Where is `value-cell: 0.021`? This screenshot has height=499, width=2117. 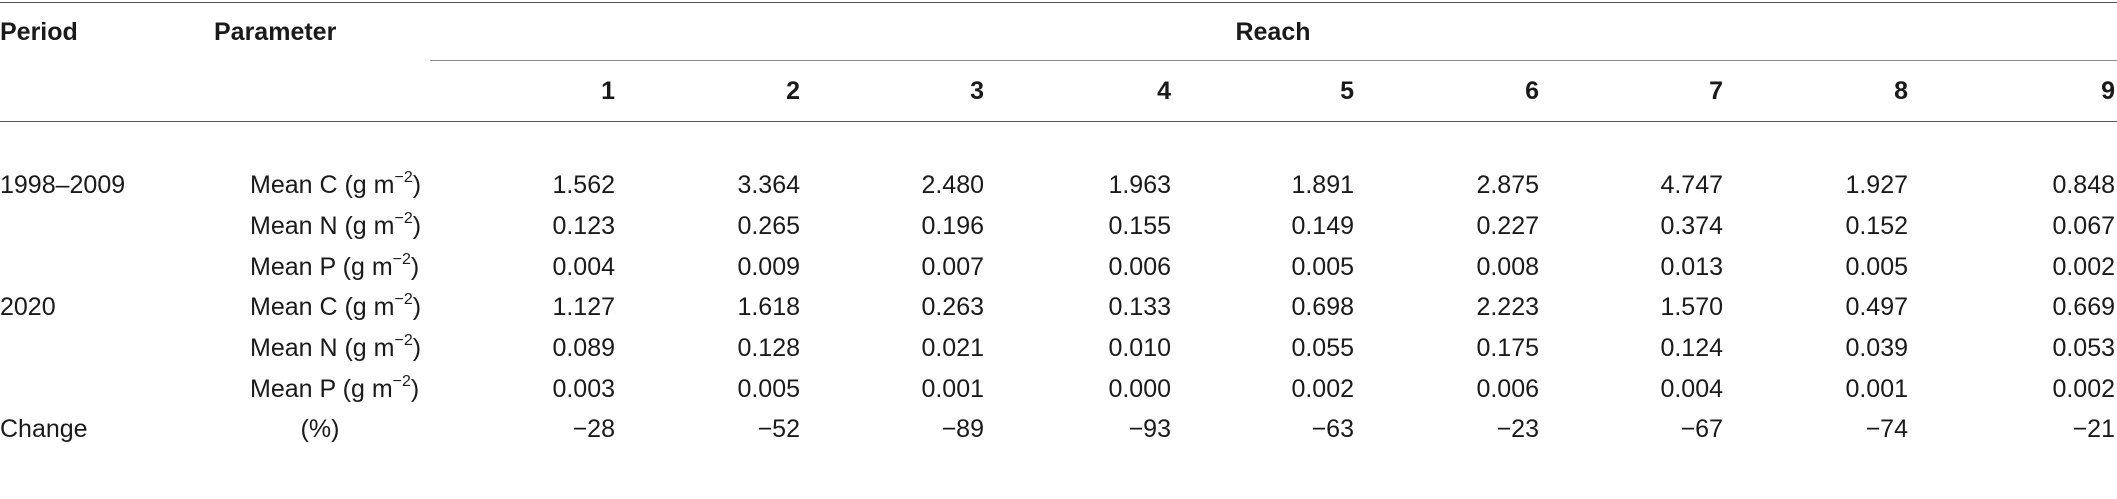
value-cell: 0.021 is located at coordinates (952, 348).